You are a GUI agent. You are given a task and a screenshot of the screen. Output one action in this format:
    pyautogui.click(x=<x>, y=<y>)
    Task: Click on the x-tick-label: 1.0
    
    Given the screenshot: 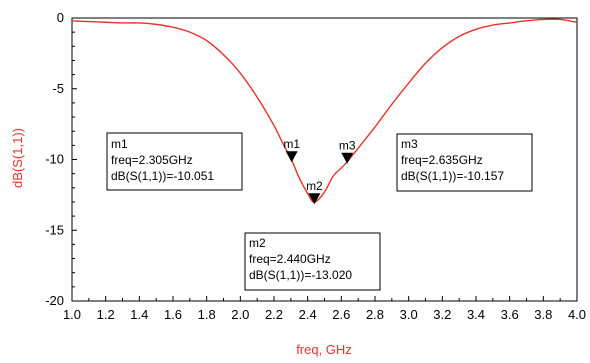 What is the action you would take?
    pyautogui.click(x=72, y=314)
    